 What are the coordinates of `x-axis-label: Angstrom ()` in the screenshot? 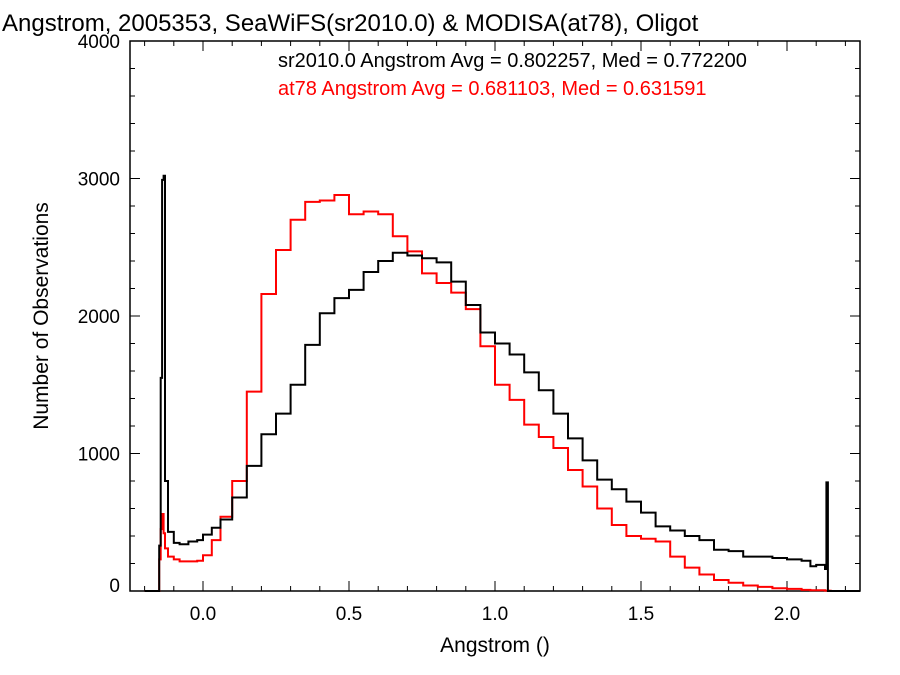 It's located at (495, 645).